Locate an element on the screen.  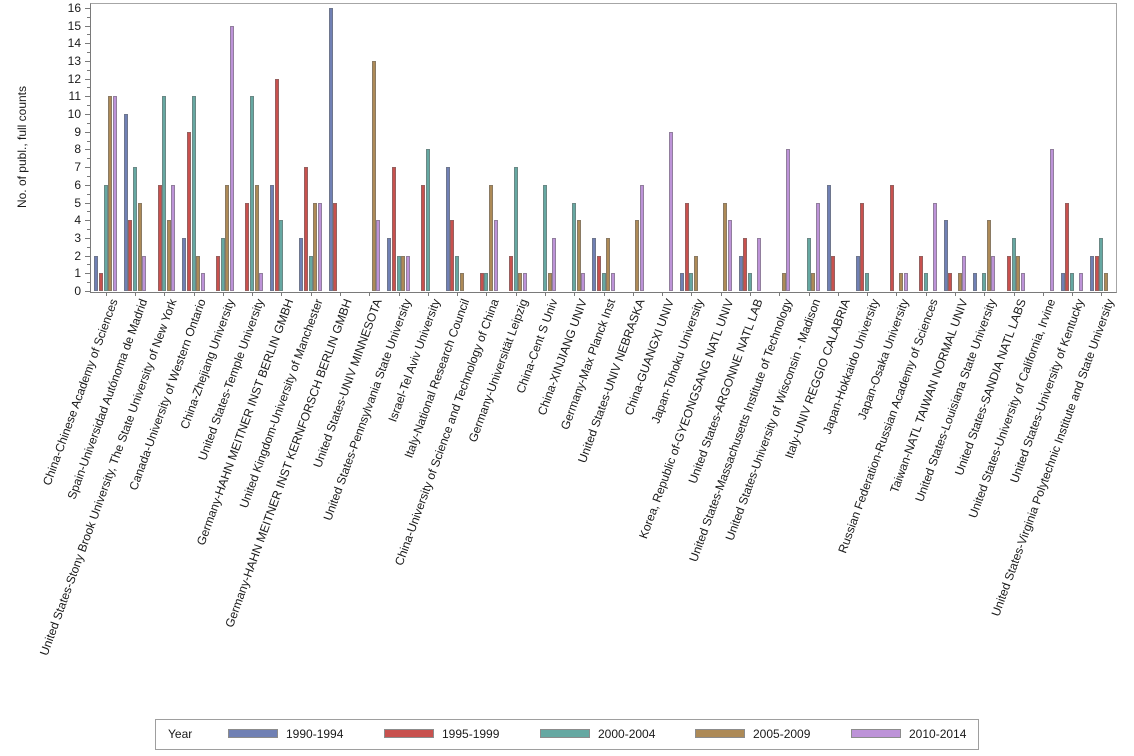
y-tick-label: 6 is located at coordinates (77, 184).